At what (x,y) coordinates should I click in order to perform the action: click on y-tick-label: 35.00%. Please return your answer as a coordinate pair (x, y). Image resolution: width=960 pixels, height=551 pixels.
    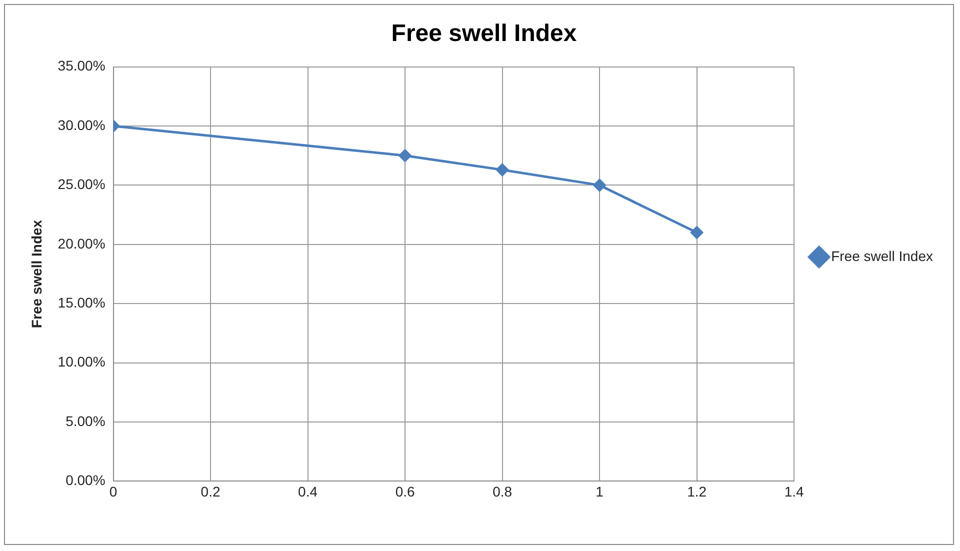
    Looking at the image, I should click on (82, 66).